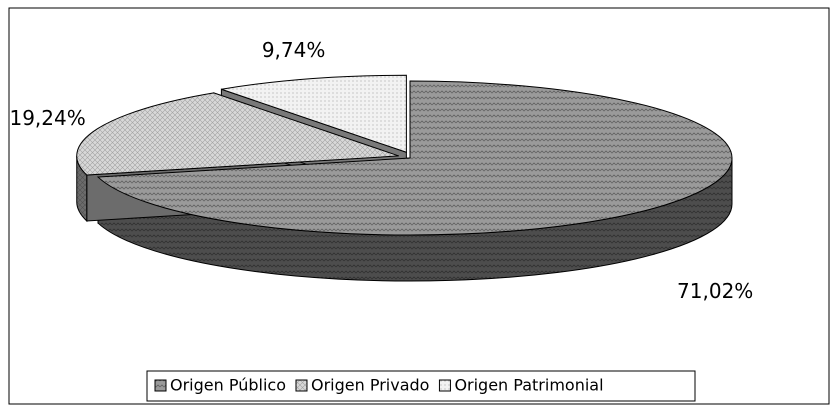 The width and height of the screenshot is (837, 409). What do you see at coordinates (528, 385) in the screenshot?
I see `legend-label: Origen Patrimonial` at bounding box center [528, 385].